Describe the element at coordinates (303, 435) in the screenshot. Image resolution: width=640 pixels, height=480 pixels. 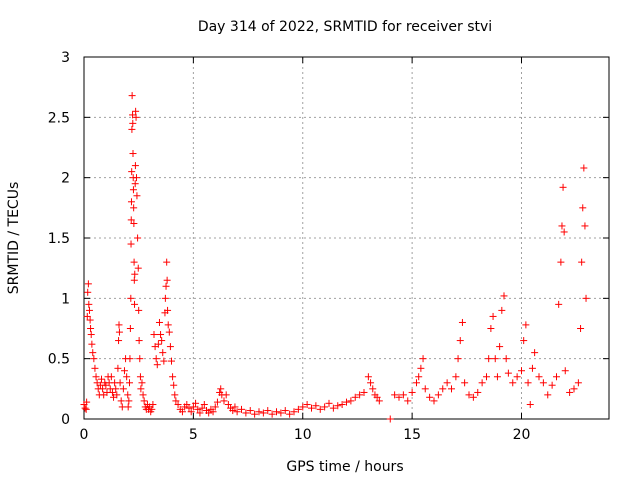
I see `x-tick-label: 10` at that location.